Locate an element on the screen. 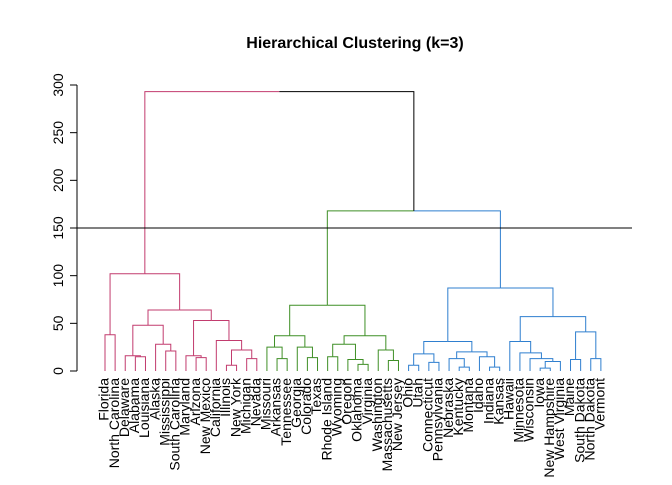  leaf-label: Hawaii is located at coordinates (509, 399).